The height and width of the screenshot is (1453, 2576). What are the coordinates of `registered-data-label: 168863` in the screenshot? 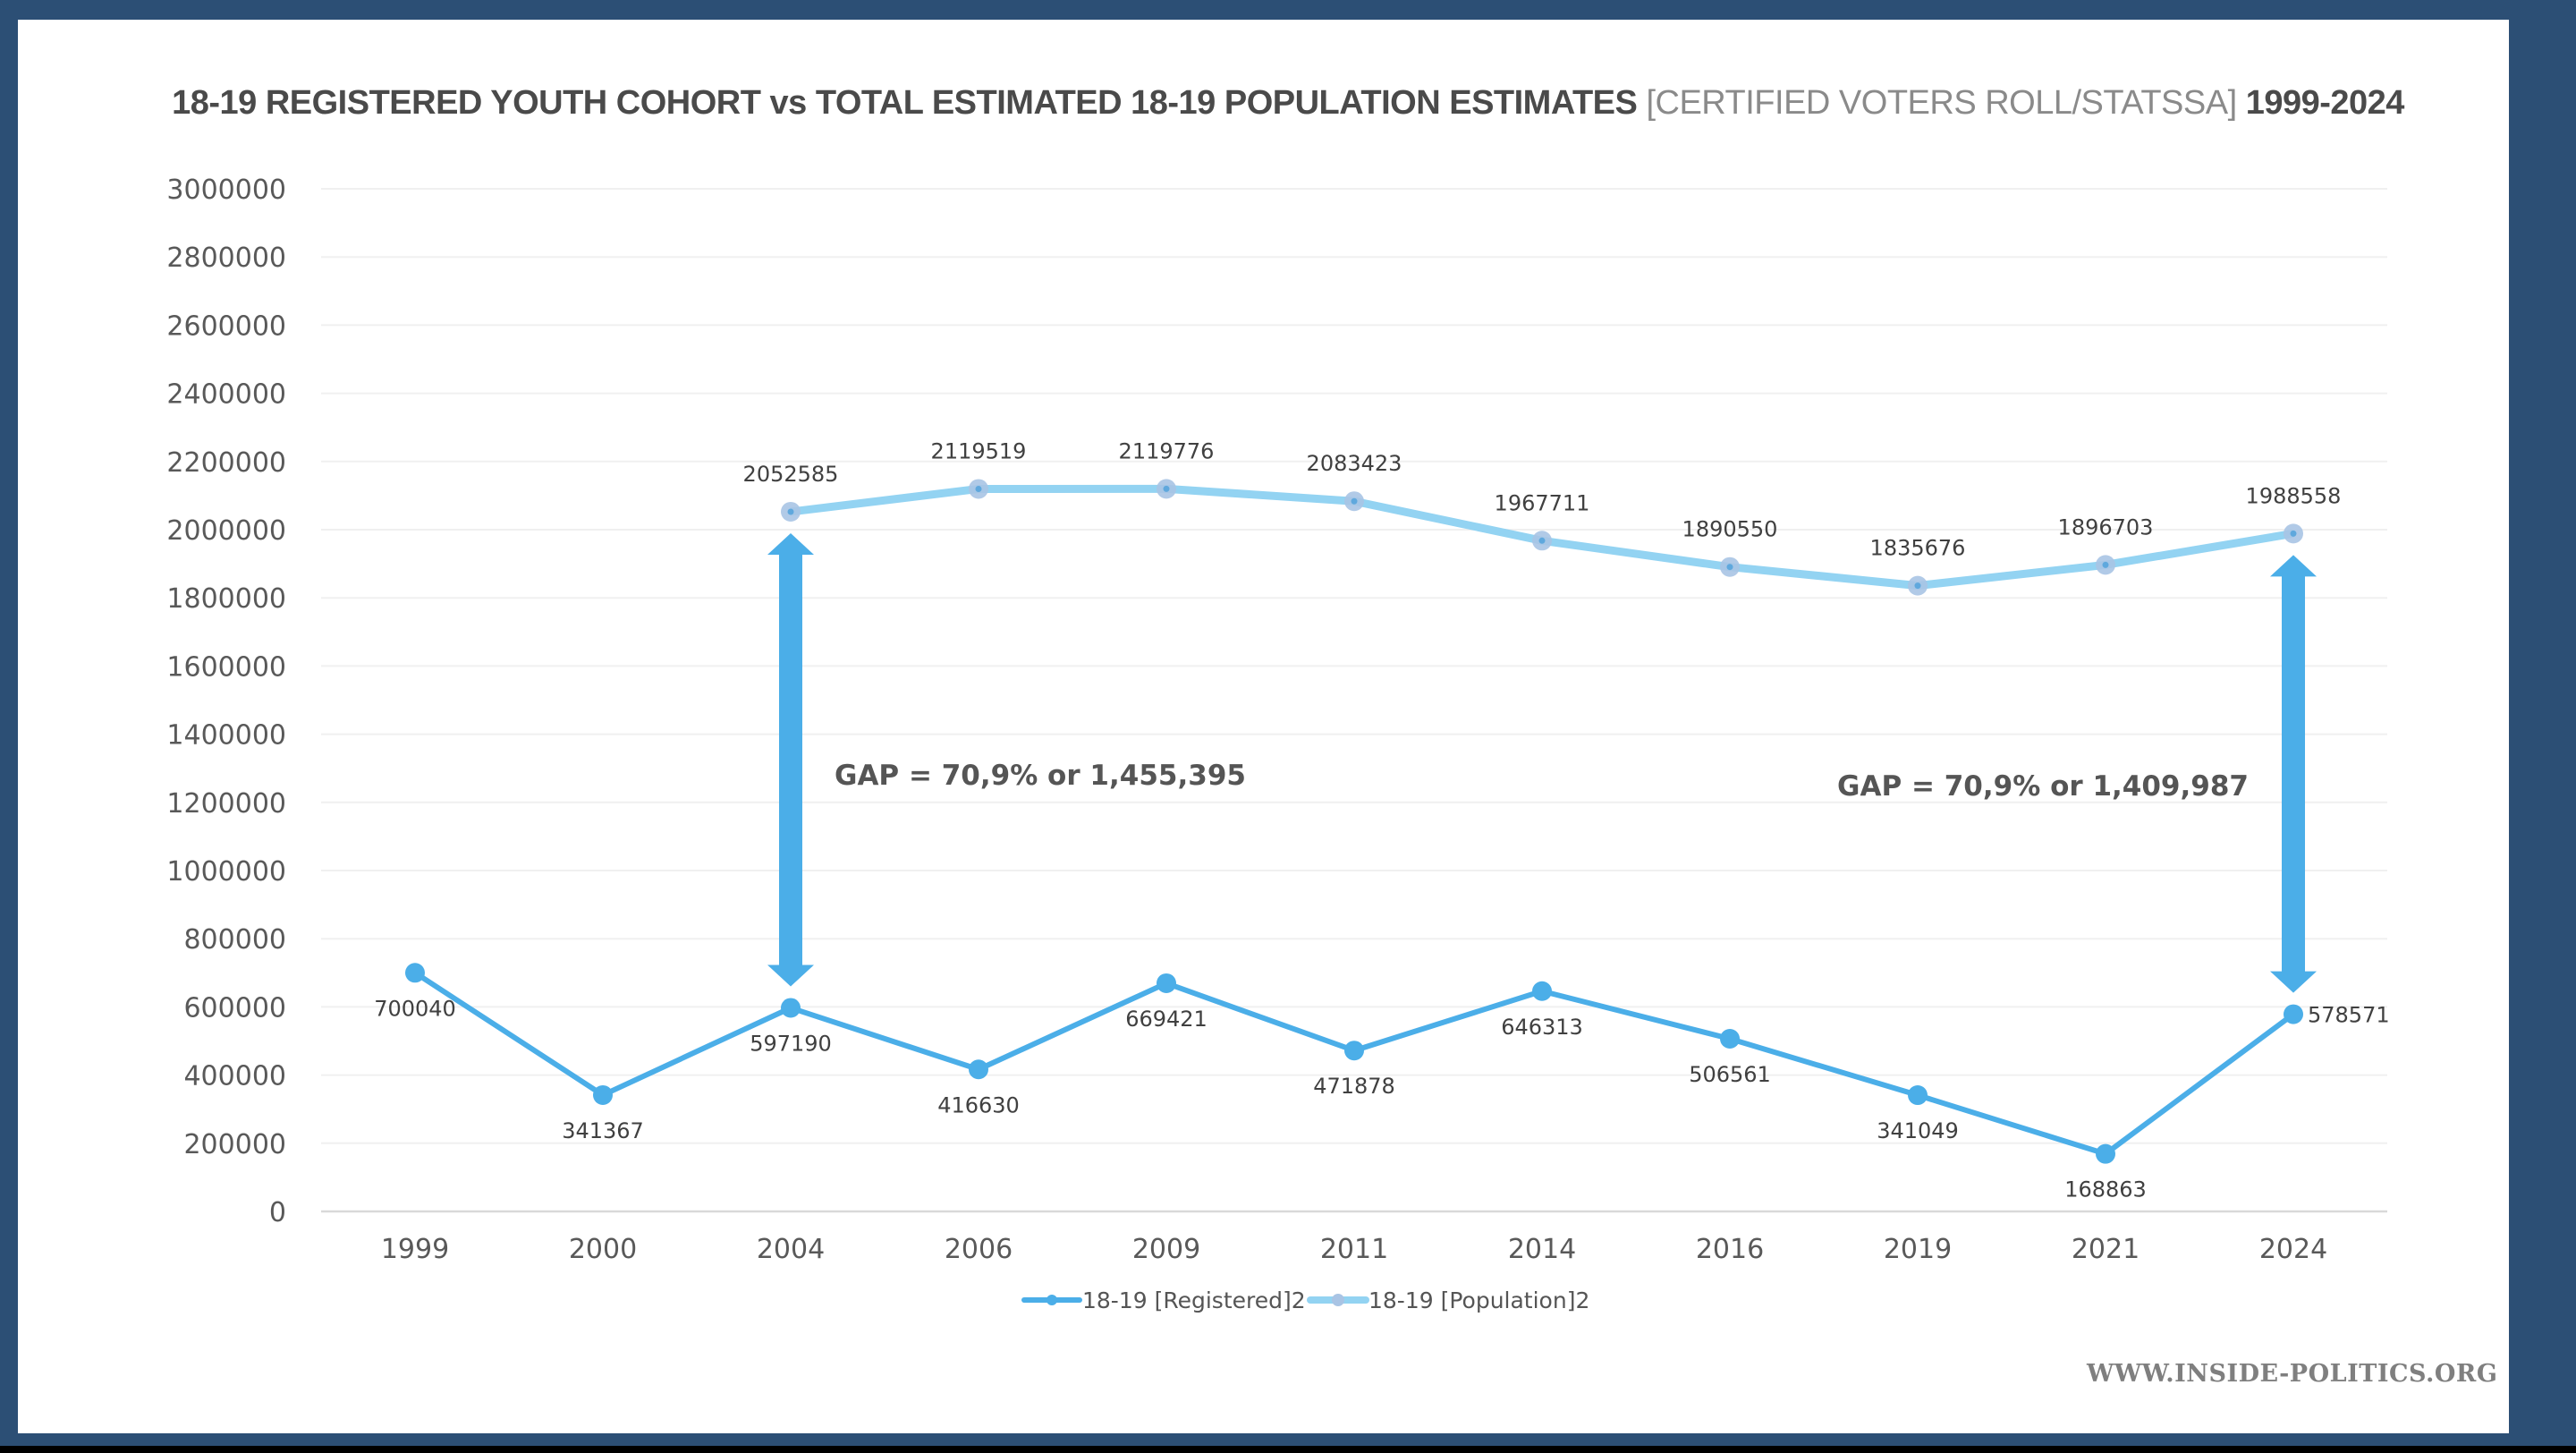 It's located at (2105, 1189).